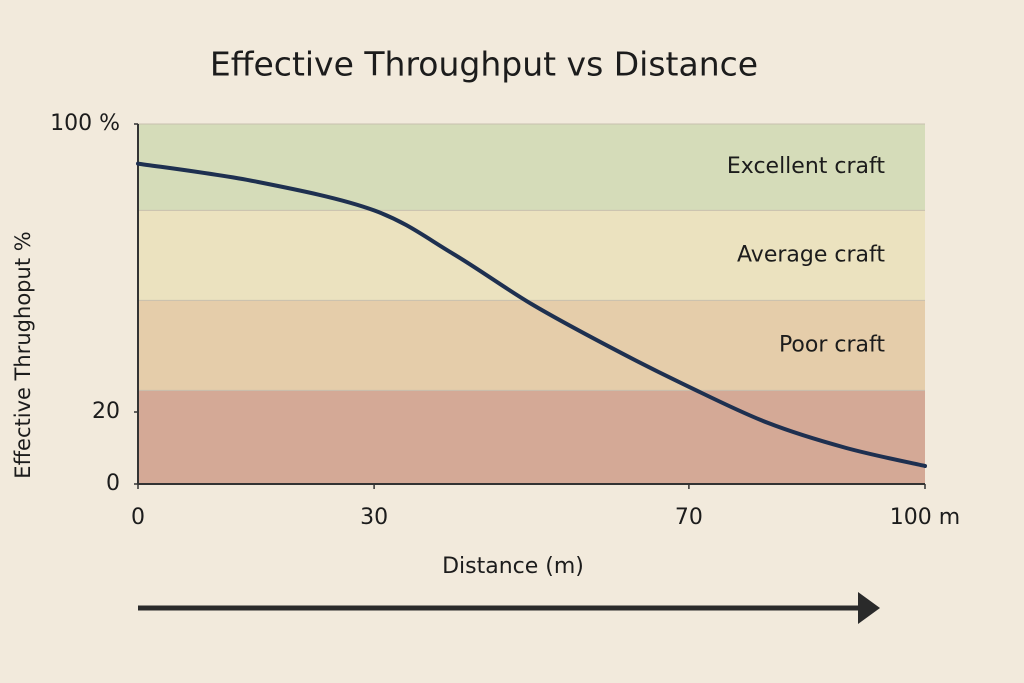 Image resolution: width=1024 pixels, height=683 pixels. What do you see at coordinates (484, 64) in the screenshot?
I see `chart-title: Effective Throughput vs Distance` at bounding box center [484, 64].